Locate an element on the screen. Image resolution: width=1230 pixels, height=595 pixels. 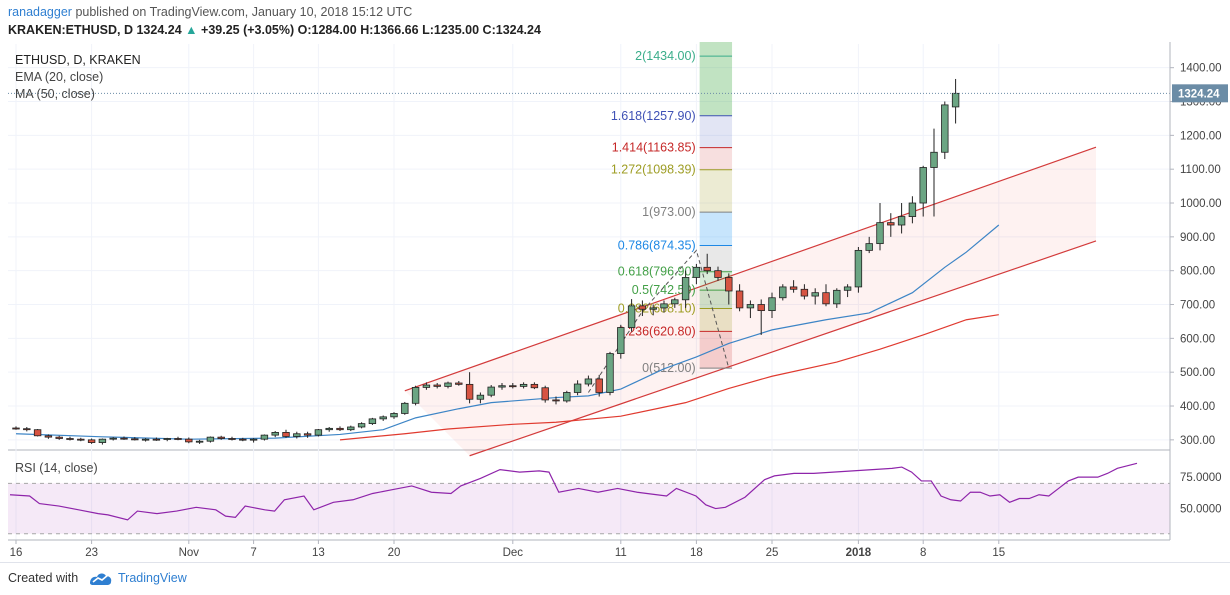
change-value: +39.25 (+3.05%) is located at coordinates (248, 30).